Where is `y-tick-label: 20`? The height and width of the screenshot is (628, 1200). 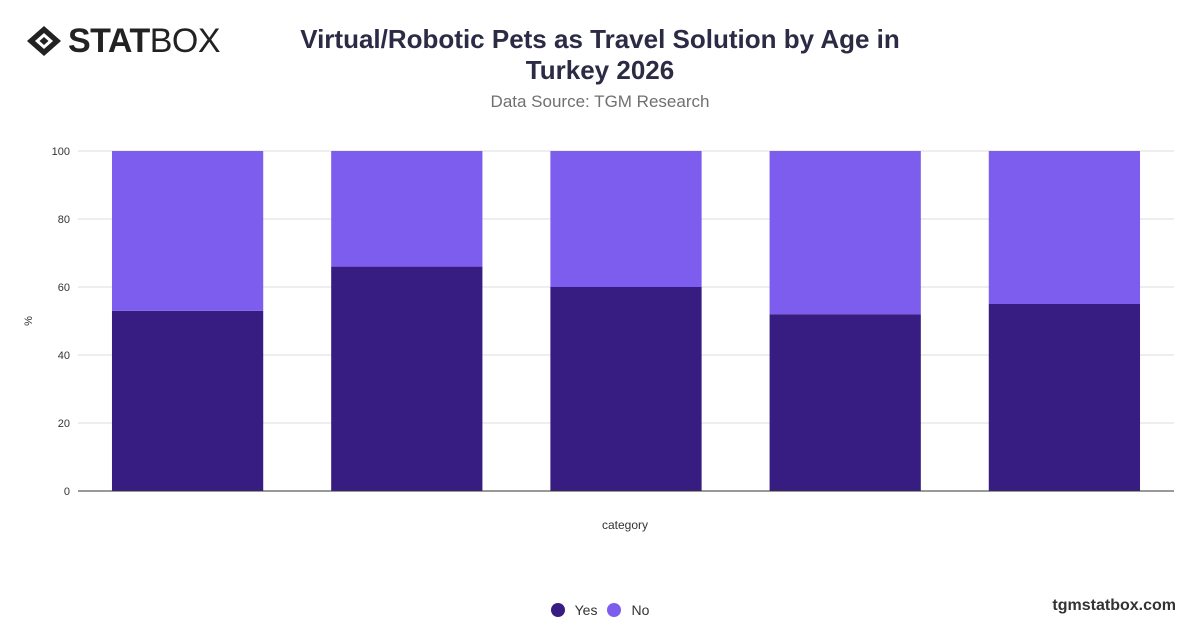 y-tick-label: 20 is located at coordinates (64, 424).